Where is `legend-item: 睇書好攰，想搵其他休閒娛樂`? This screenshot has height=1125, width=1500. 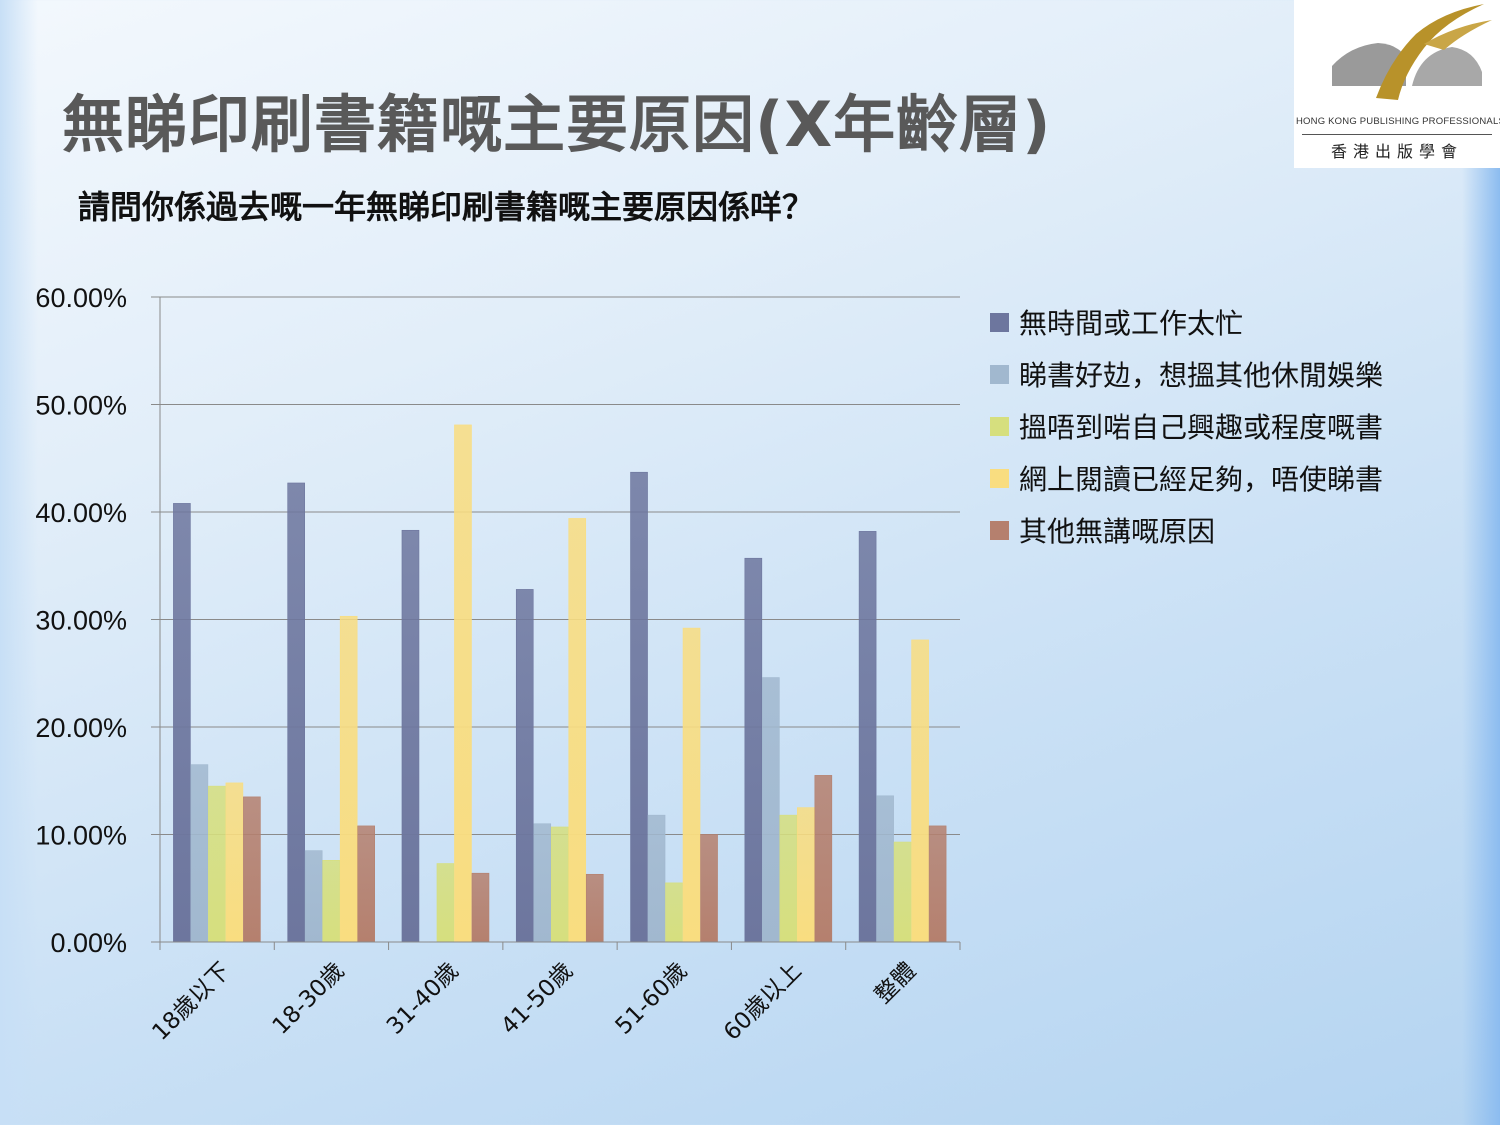 legend-item: 睇書好攰，想搵其他休閒娛樂 is located at coordinates (1186, 374).